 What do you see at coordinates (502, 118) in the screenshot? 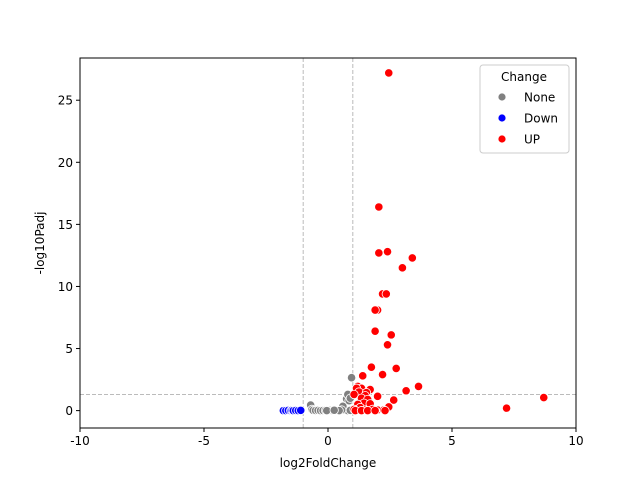
I see `legend-marker-down` at bounding box center [502, 118].